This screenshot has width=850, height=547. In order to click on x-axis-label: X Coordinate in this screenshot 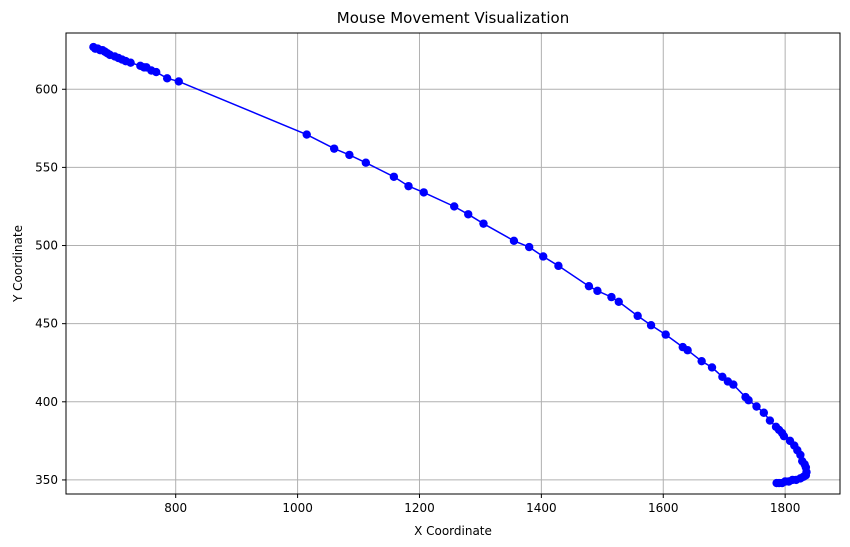, I will do `click(453, 531)`.